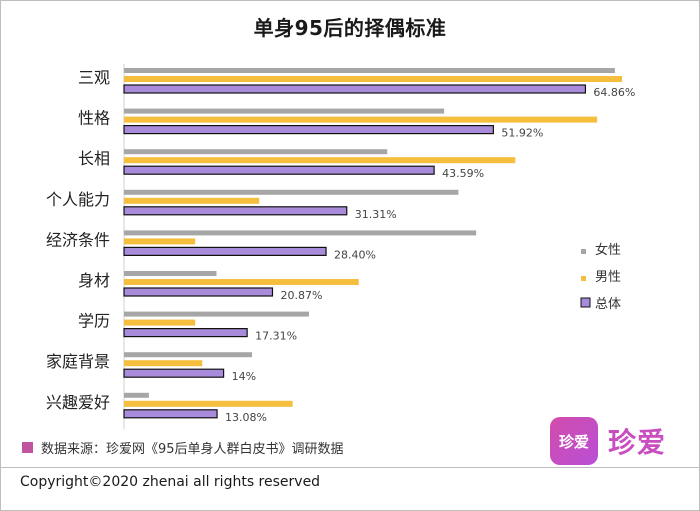 This screenshot has height=511, width=700. Describe the element at coordinates (614, 92) in the screenshot. I see `data-label: 64.86%` at that location.